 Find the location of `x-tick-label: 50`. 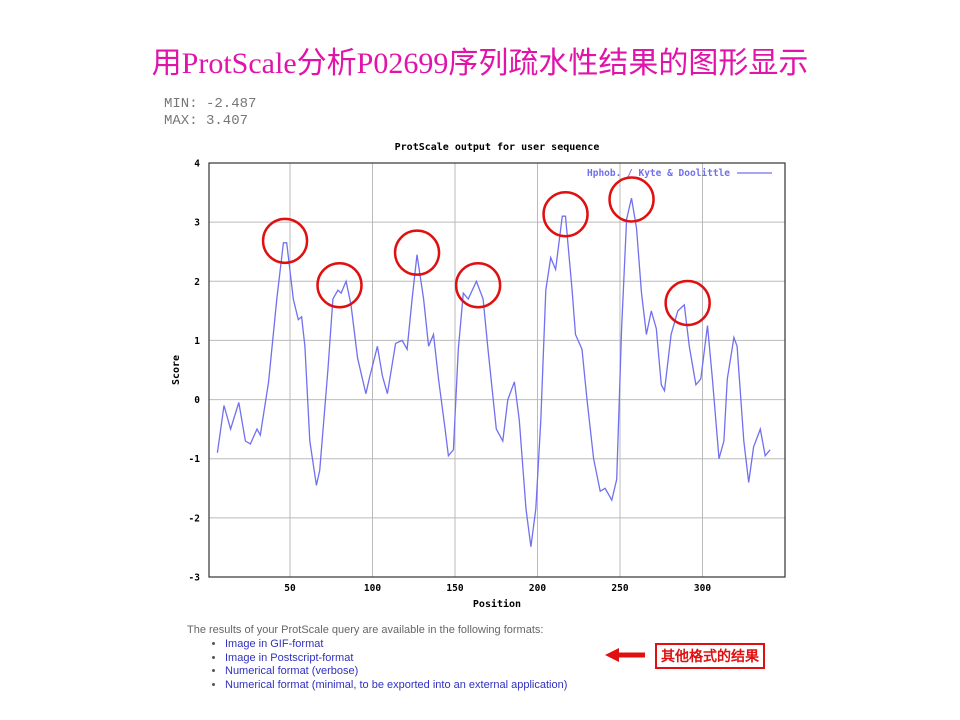

x-tick-label: 50 is located at coordinates (290, 588).